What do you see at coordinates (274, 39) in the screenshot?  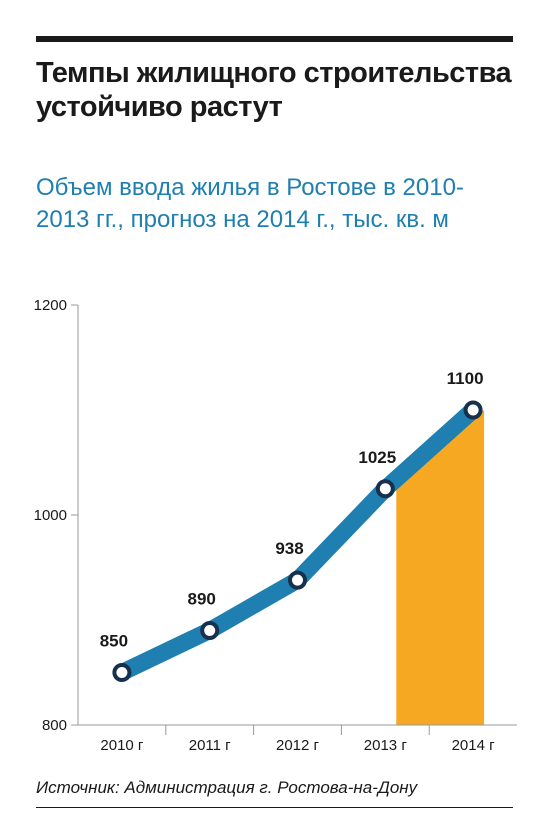 I see `top-rule` at bounding box center [274, 39].